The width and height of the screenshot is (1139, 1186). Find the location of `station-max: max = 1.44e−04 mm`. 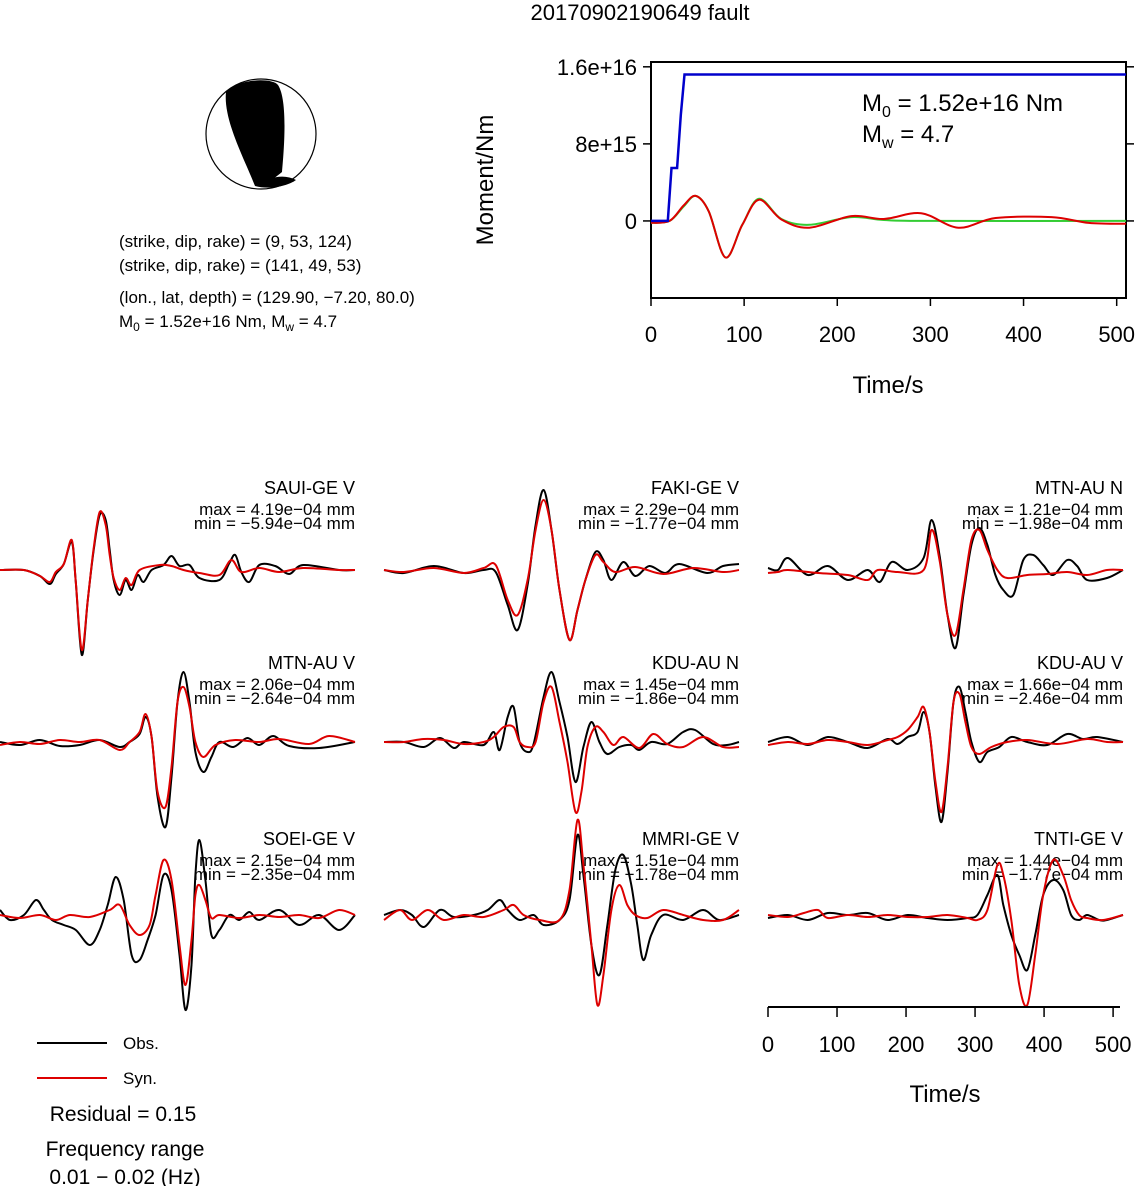

station-max: max = 1.44e−04 mm is located at coordinates (1045, 860).